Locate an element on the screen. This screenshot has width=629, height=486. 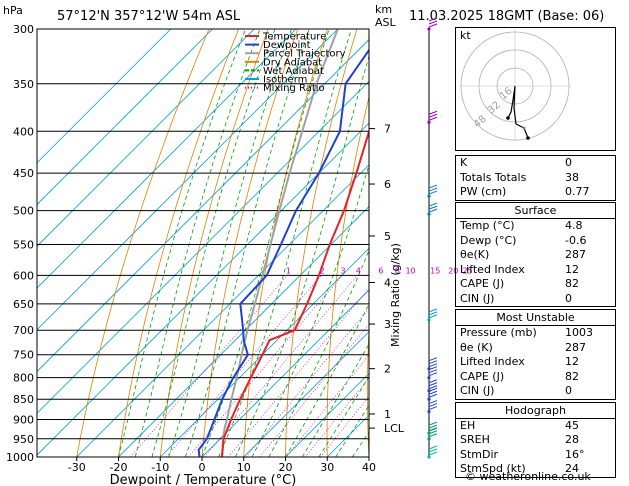
legend-label: Isotherm is located at coordinates (285, 80).